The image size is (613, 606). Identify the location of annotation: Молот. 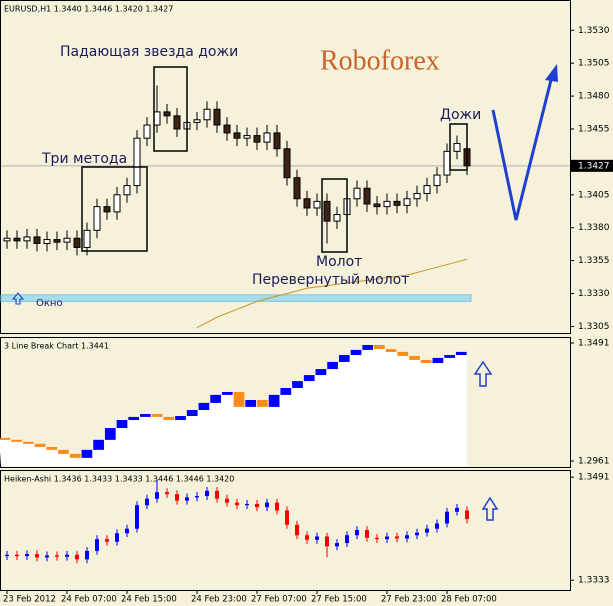
(339, 262).